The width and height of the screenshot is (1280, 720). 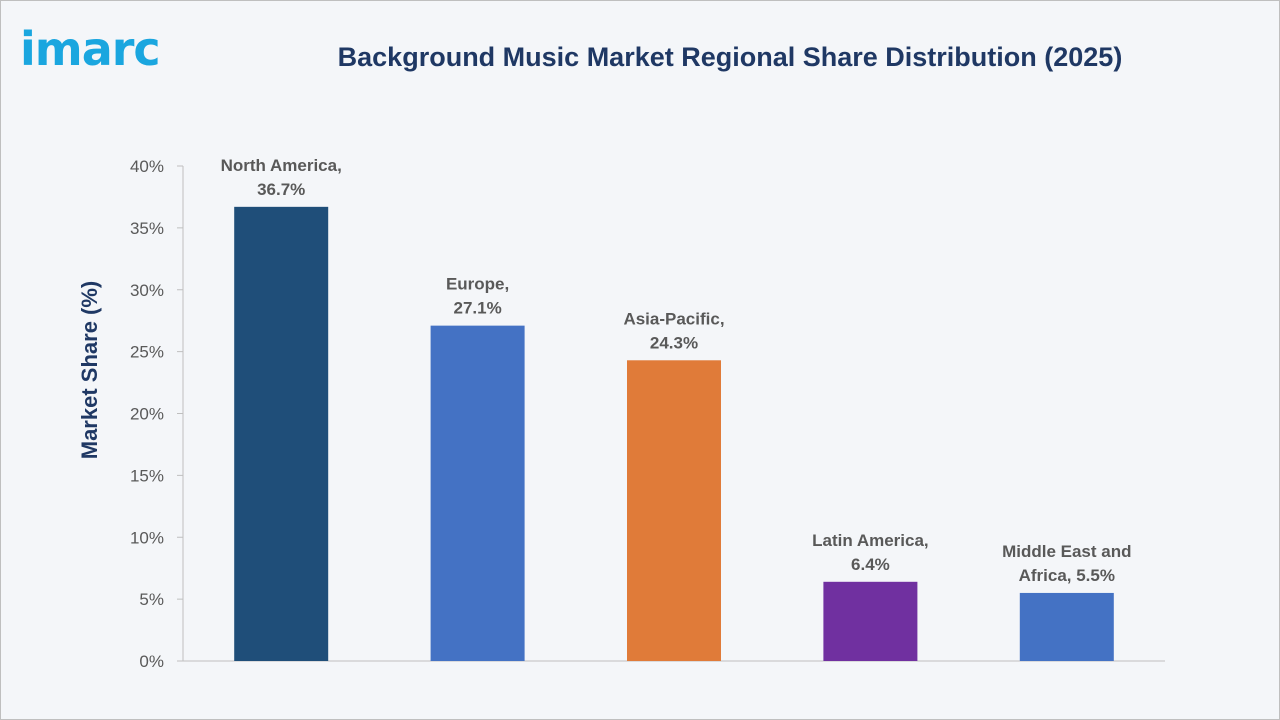 What do you see at coordinates (870, 564) in the screenshot?
I see `data-label: 6.4%` at bounding box center [870, 564].